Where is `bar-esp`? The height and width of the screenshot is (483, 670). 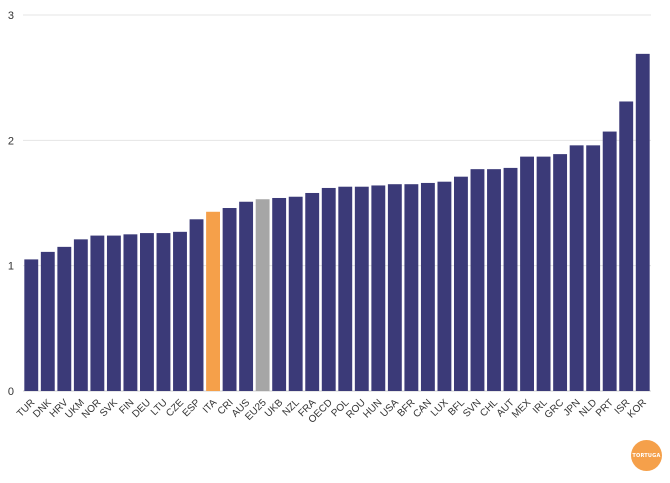 bar-esp is located at coordinates (196, 305).